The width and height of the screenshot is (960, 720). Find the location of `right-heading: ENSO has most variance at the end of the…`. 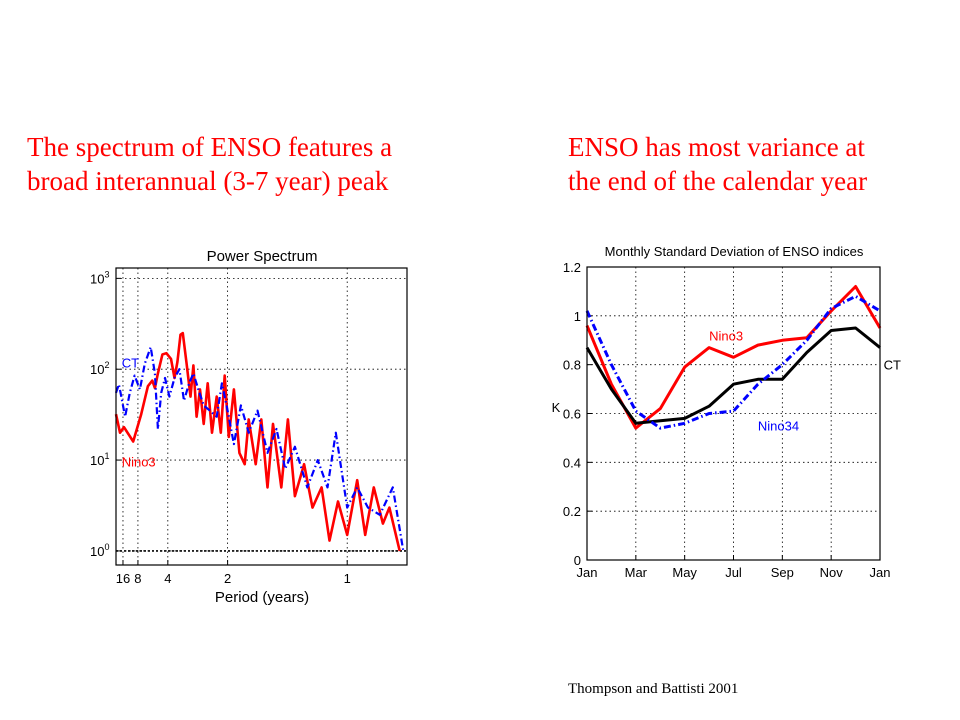

right-heading: ENSO has most variance at the end of the… is located at coordinates (718, 164).